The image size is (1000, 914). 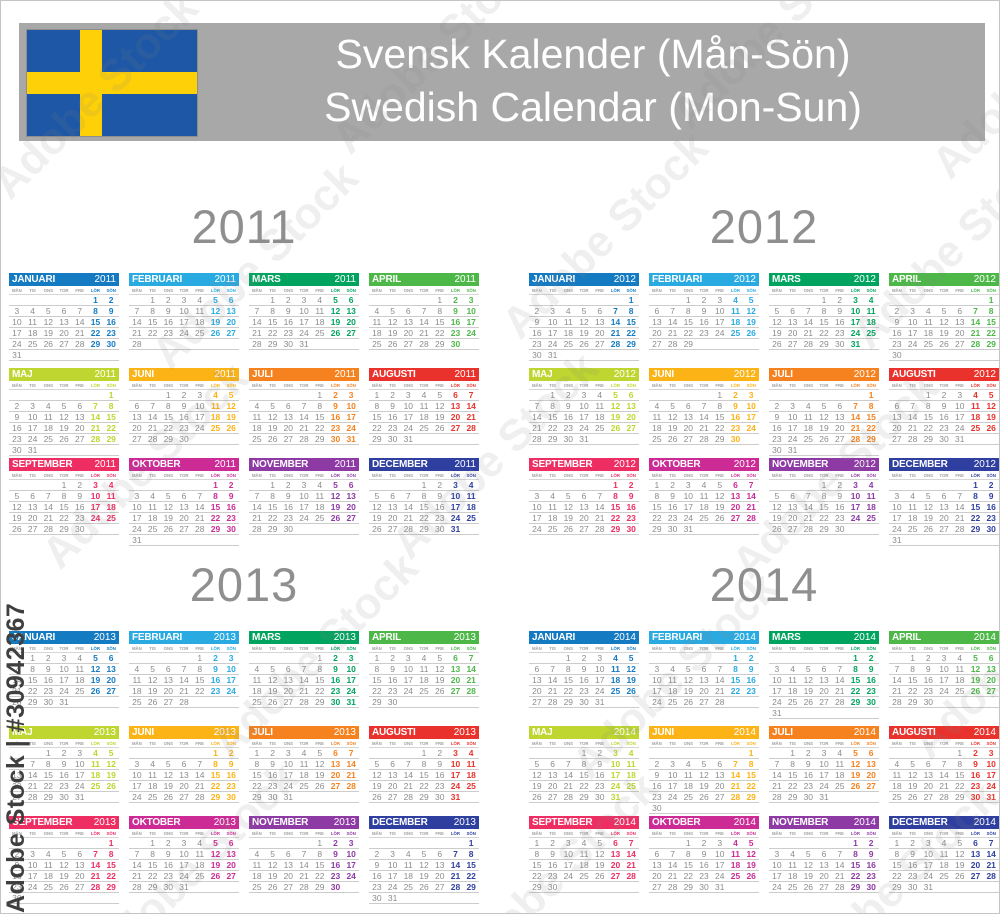 I want to click on day-cell: 18, so click(x=257, y=428).